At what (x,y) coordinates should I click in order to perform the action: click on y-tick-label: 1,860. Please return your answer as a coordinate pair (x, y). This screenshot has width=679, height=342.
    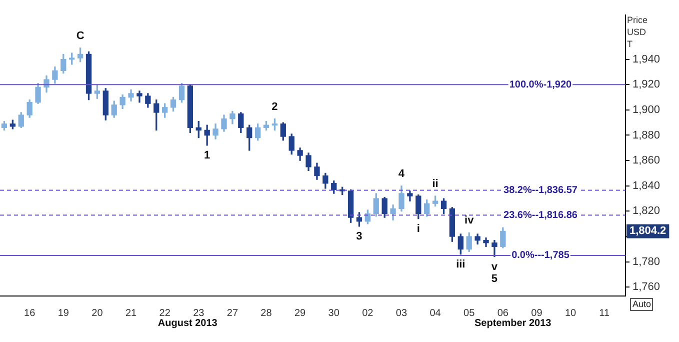
    Looking at the image, I should click on (646, 160).